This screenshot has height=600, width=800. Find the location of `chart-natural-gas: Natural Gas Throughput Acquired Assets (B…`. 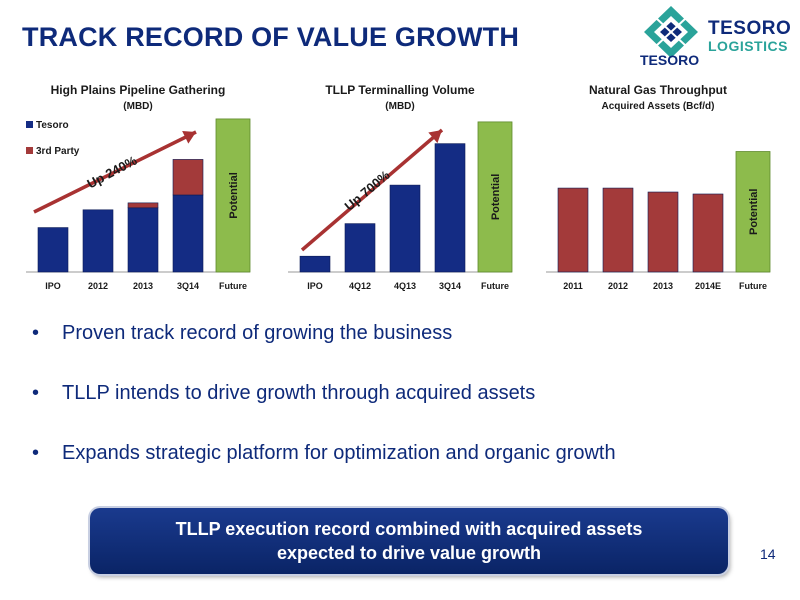

chart-natural-gas: Natural Gas Throughput Acquired Assets (B… is located at coordinates (658, 190).